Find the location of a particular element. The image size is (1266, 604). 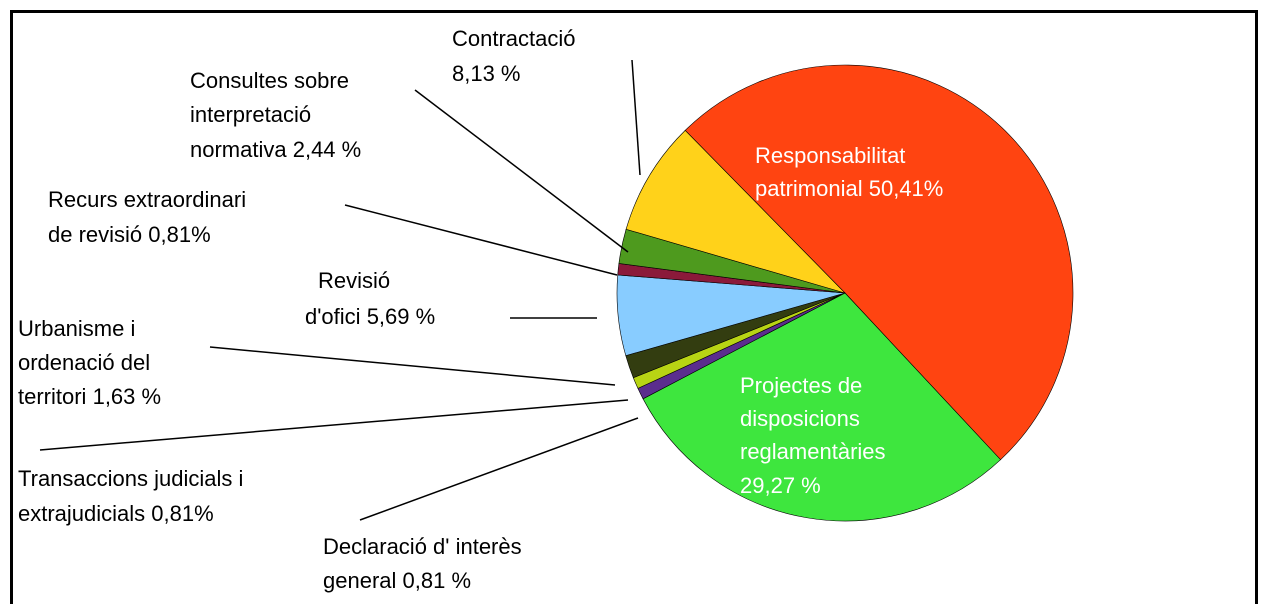

slice-label: extrajudicials 0,81% is located at coordinates (116, 513).